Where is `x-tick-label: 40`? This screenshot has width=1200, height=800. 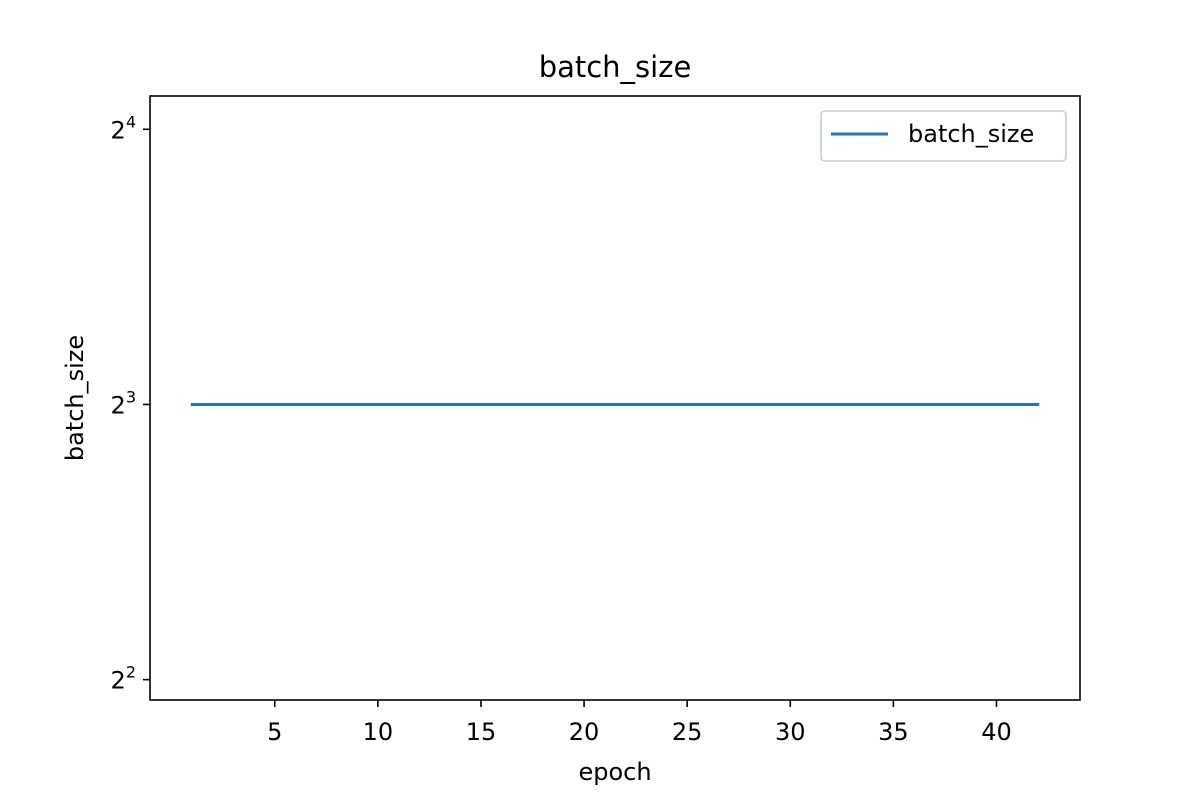 x-tick-label: 40 is located at coordinates (996, 732).